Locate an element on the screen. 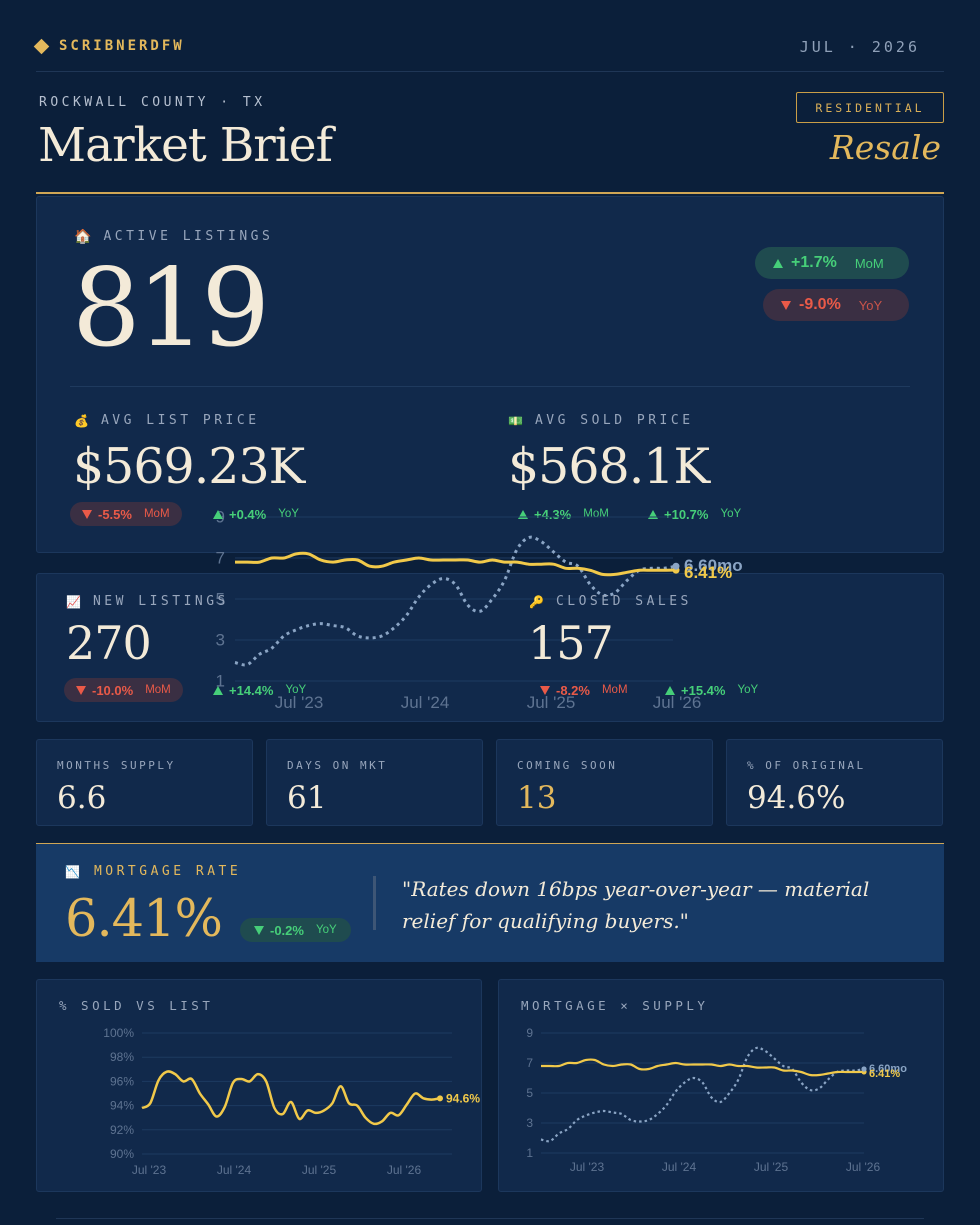 The image size is (980, 1225). mortgage-series-line is located at coordinates (456, 564).